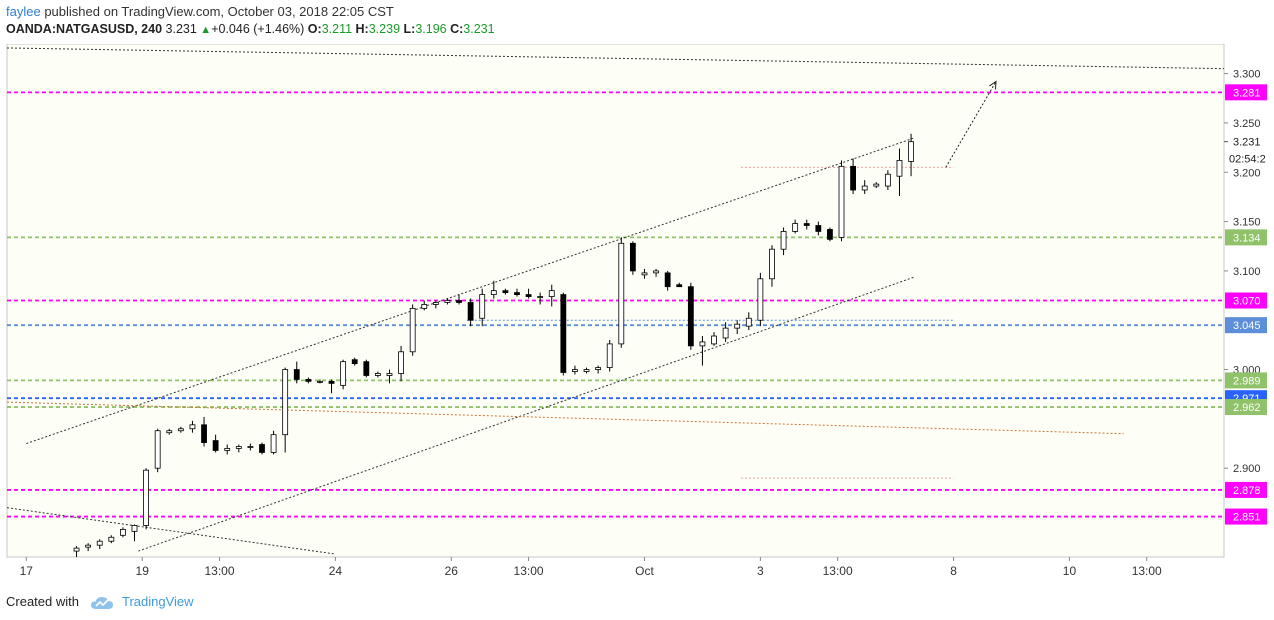 The image size is (1274, 620). I want to click on y-tick-label: 2.900, so click(1247, 469).